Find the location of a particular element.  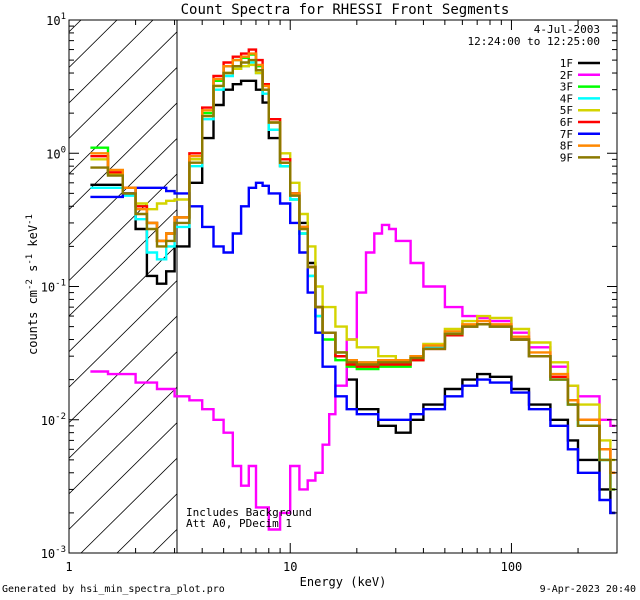

chart-title: Count Spectra for RHESSI Front Segments is located at coordinates (345, 10).